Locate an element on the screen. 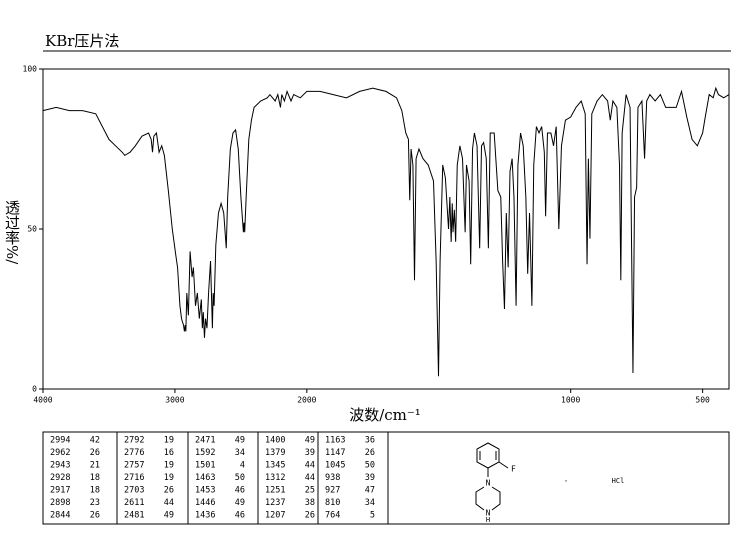  peak-wavenumber: 810 is located at coordinates (332, 503).